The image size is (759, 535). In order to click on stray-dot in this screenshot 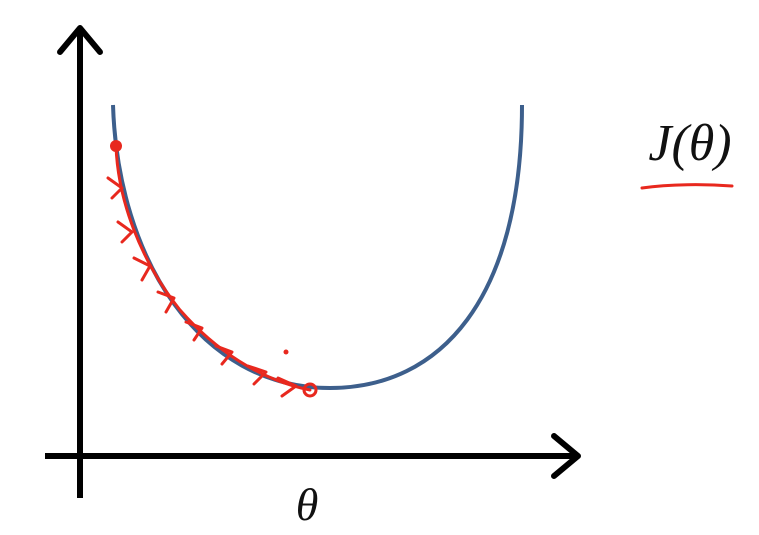, I will do `click(286, 352)`.